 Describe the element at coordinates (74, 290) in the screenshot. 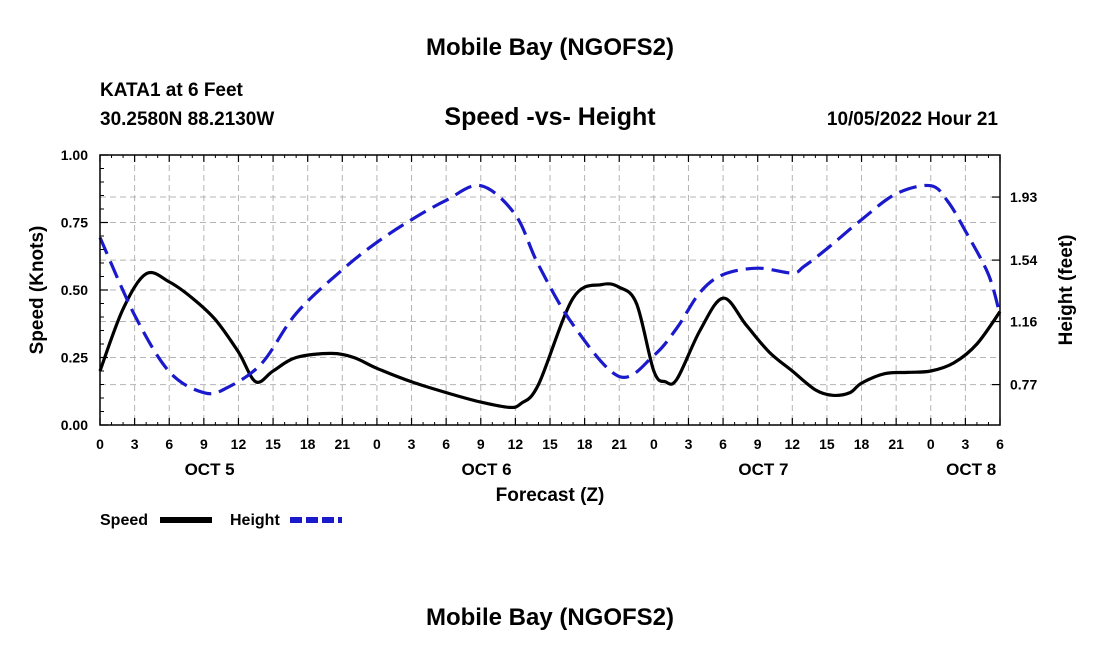

I see `y-left-tick-label: 0.50` at that location.